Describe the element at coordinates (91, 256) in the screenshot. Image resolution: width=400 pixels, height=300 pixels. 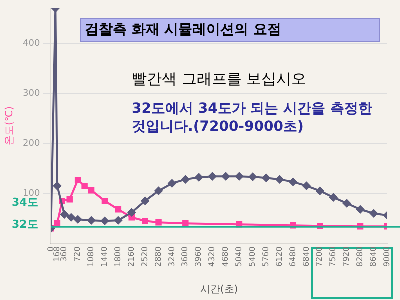
I see `x-tick-label: 1080` at that location.